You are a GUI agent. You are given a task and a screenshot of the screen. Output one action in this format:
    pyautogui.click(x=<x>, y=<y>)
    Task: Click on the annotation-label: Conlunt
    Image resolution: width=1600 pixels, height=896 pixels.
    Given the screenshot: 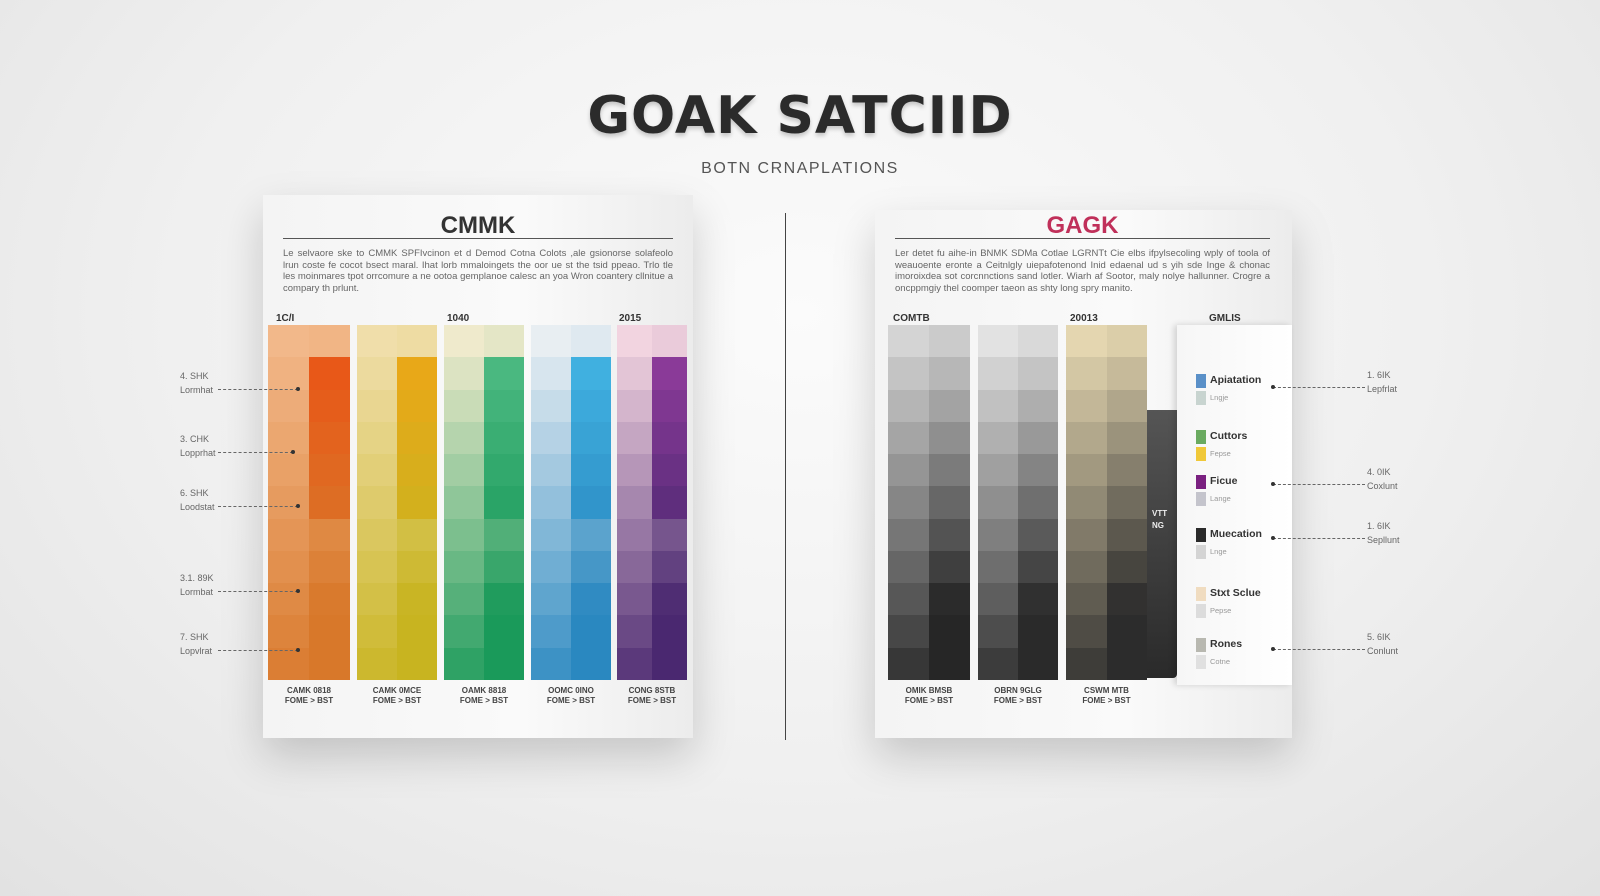 What is the action you would take?
    pyautogui.click(x=1383, y=651)
    